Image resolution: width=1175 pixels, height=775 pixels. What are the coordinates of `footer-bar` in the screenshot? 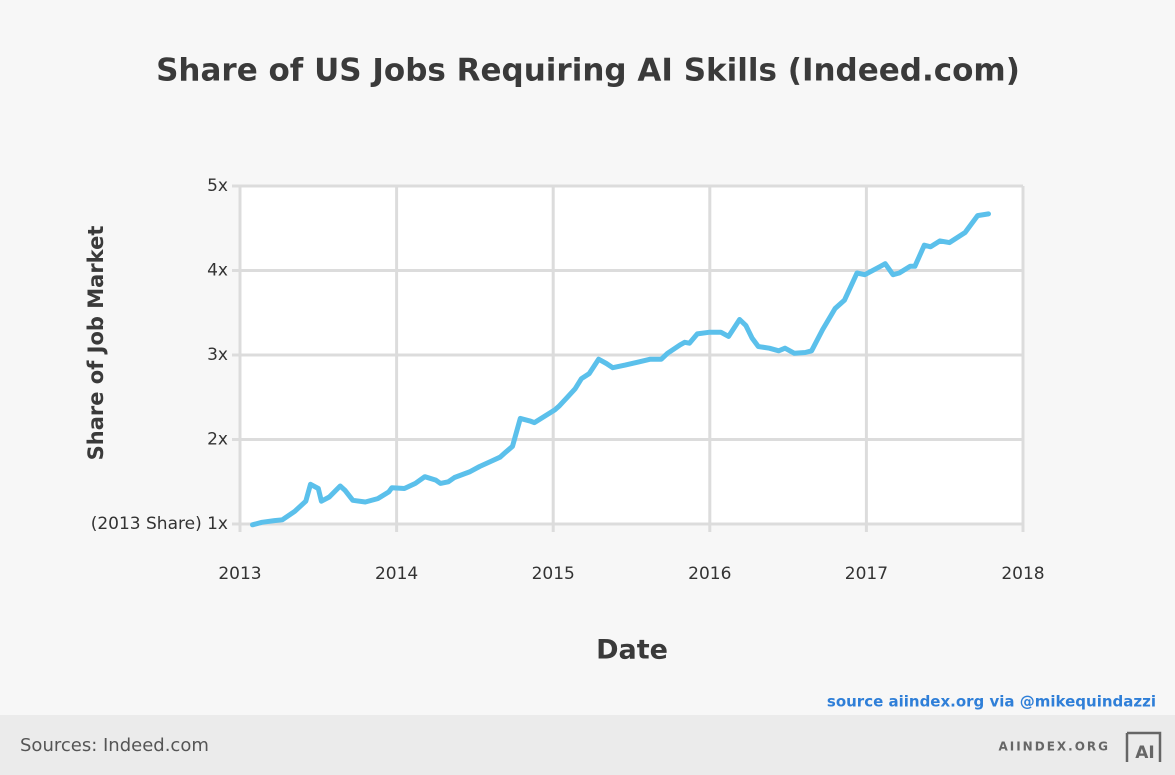 It's located at (587, 745).